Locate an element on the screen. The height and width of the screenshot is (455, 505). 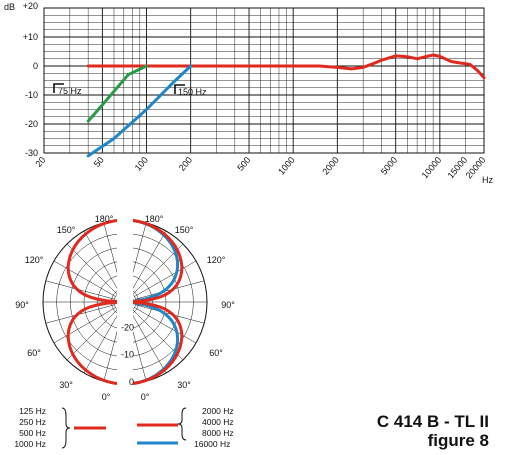
x-tick-label: 1000 is located at coordinates (286, 166).